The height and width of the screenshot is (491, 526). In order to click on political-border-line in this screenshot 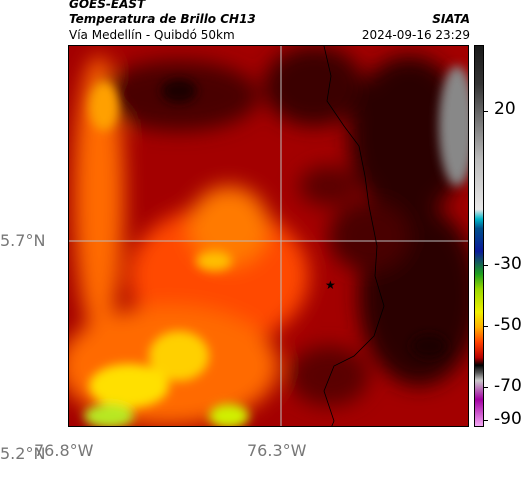, I will do `click(354, 236)`.